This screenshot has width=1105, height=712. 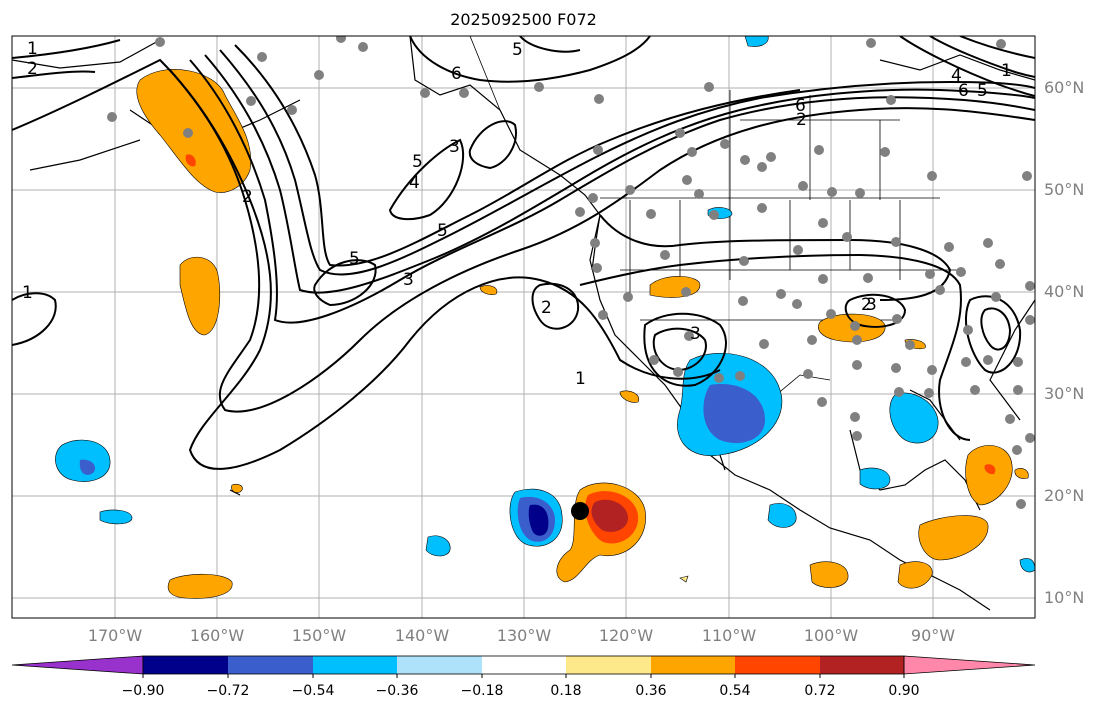 What do you see at coordinates (217, 635) in the screenshot?
I see `lon-label: 160°W` at bounding box center [217, 635].